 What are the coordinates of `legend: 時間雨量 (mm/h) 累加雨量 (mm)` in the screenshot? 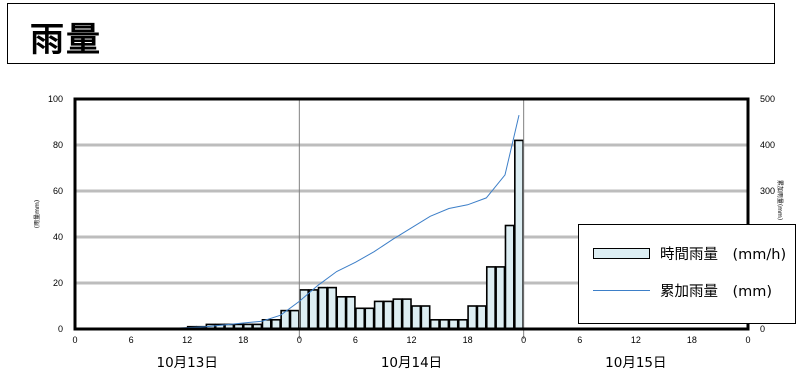 It's located at (687, 274).